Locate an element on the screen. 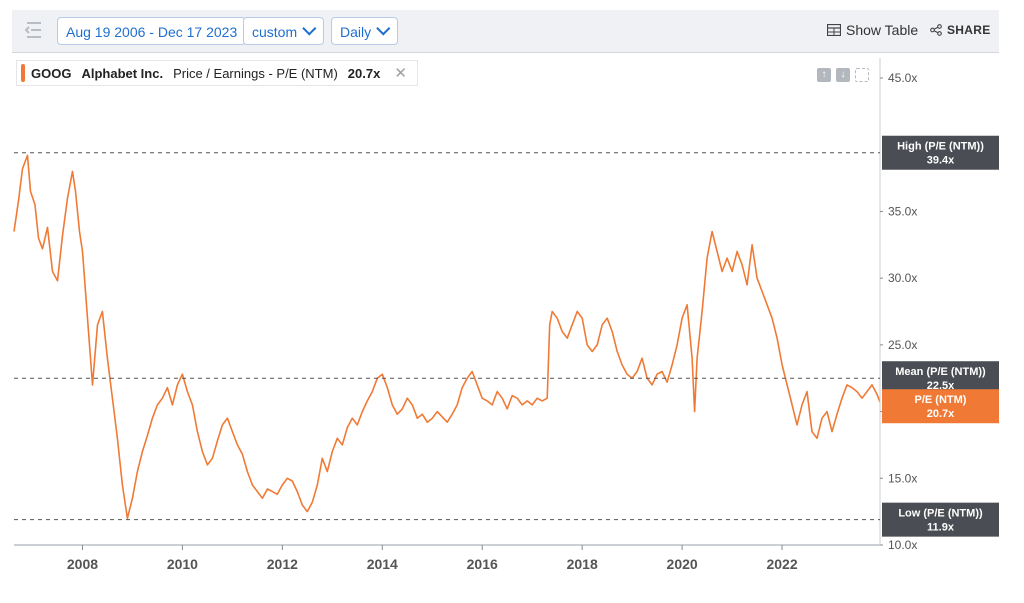  y-tick-label: 45.0x is located at coordinates (902, 78).